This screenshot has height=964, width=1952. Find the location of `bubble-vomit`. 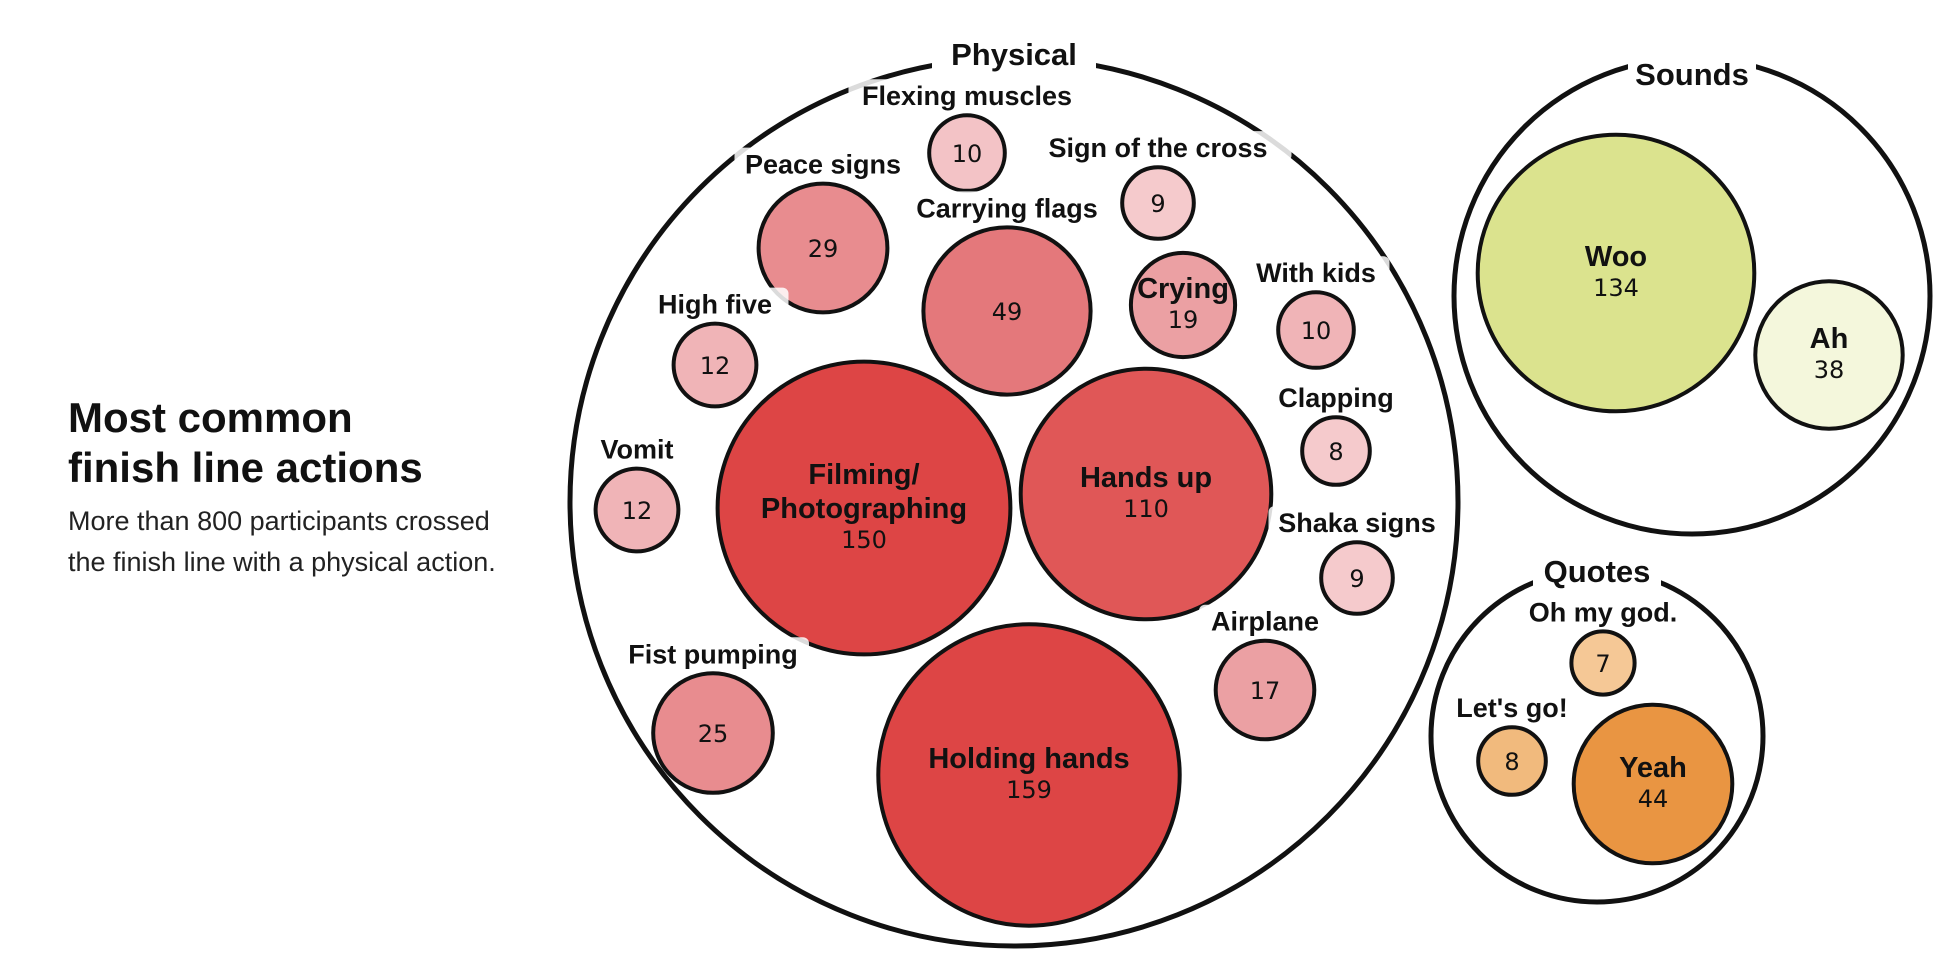

bubble-vomit is located at coordinates (637, 510).